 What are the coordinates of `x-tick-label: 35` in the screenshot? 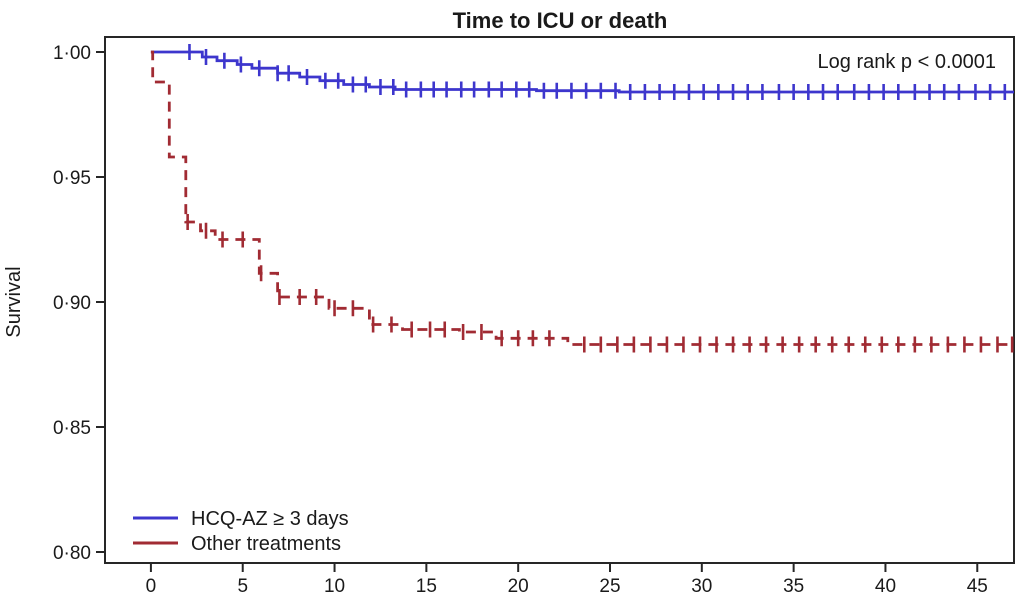 It's located at (793, 586).